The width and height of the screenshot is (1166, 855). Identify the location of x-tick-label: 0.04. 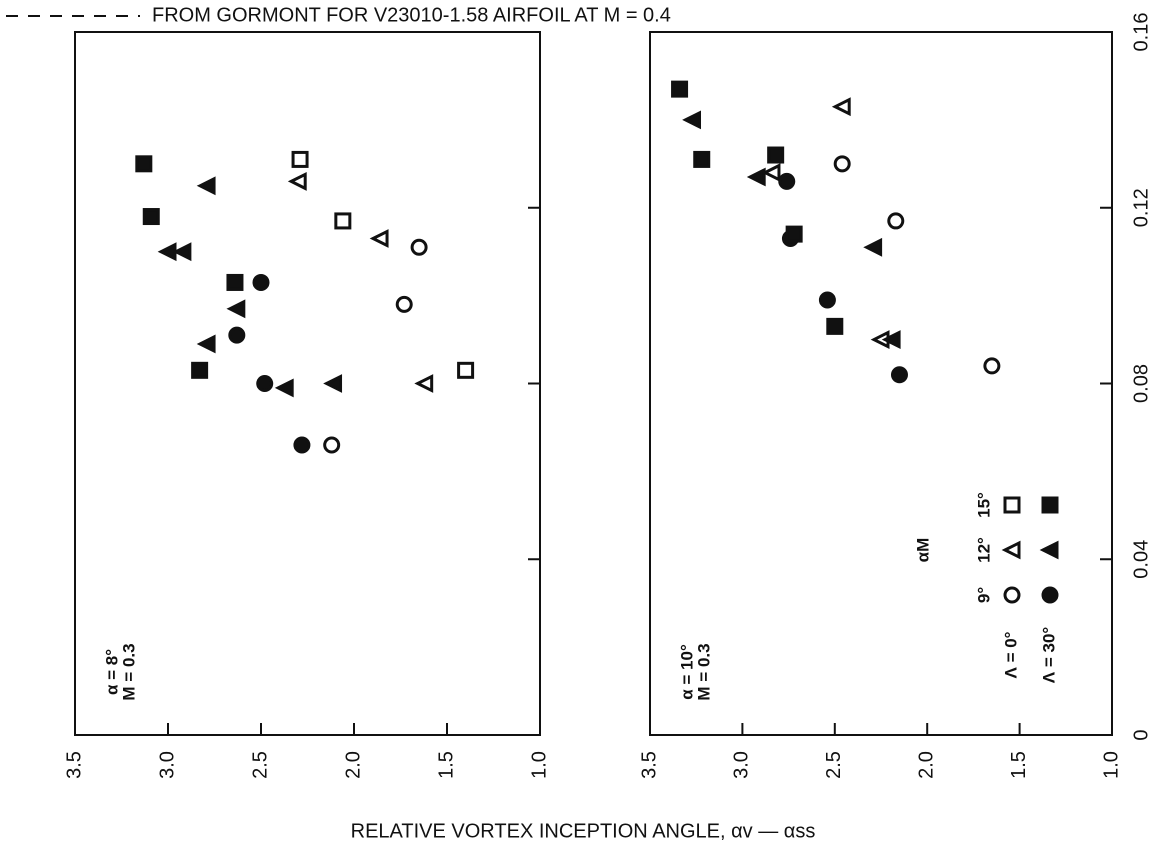
(1141, 559).